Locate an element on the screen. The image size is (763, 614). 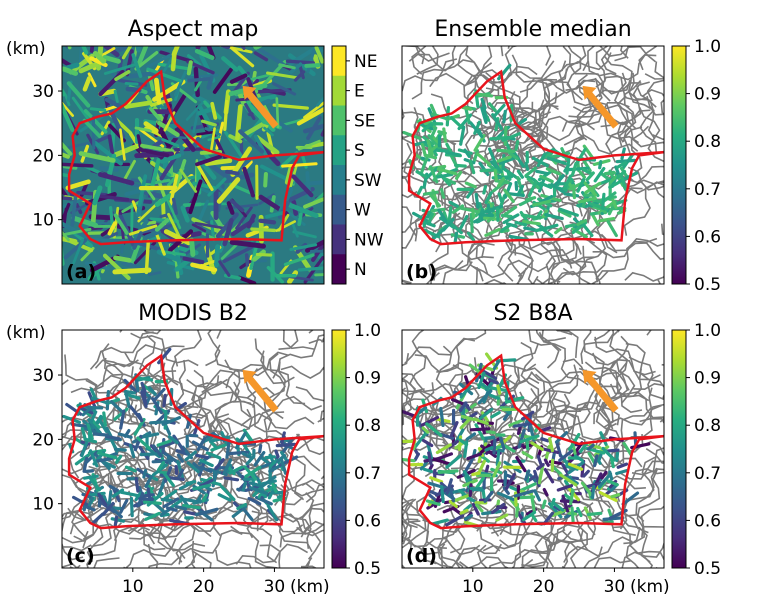
y-tick-label: 10 is located at coordinates (43, 505).